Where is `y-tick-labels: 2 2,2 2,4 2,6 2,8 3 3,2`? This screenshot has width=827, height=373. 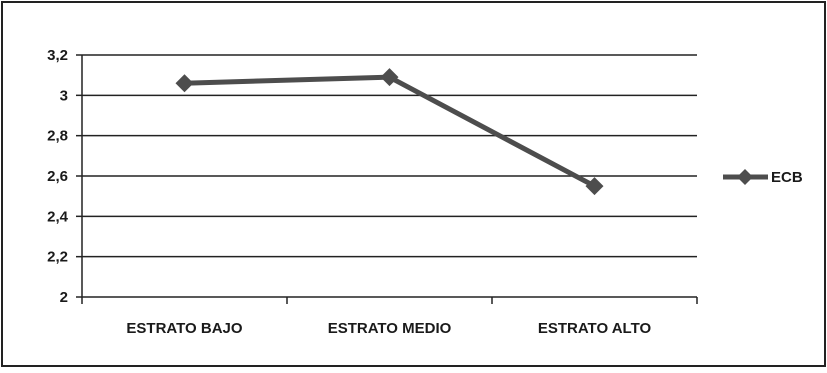 y-tick-labels: 2 2,2 2,4 2,6 2,8 3 3,2 is located at coordinates (58, 176).